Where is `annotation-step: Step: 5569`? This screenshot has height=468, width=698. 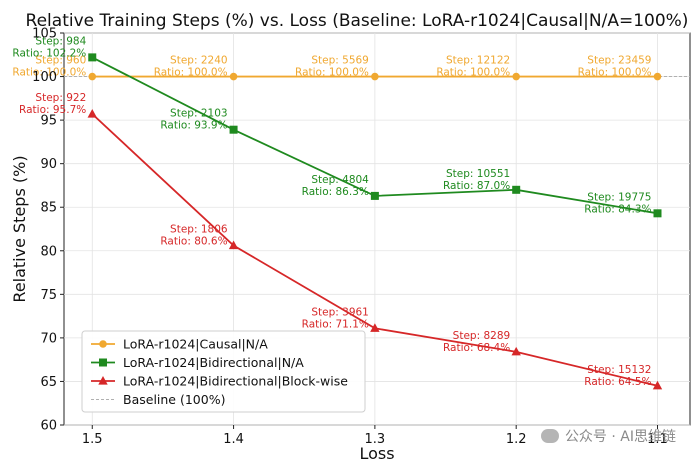
annotation-step: Step: 5569 is located at coordinates (340, 61).